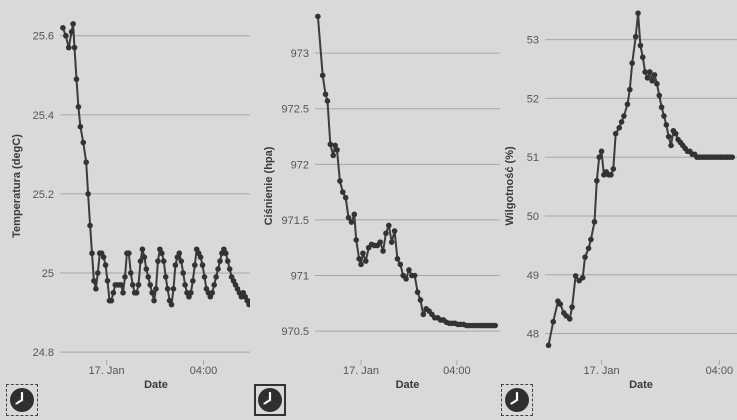 This screenshot has width=737, height=420. I want to click on y-tick-label: 48, so click(533, 335).